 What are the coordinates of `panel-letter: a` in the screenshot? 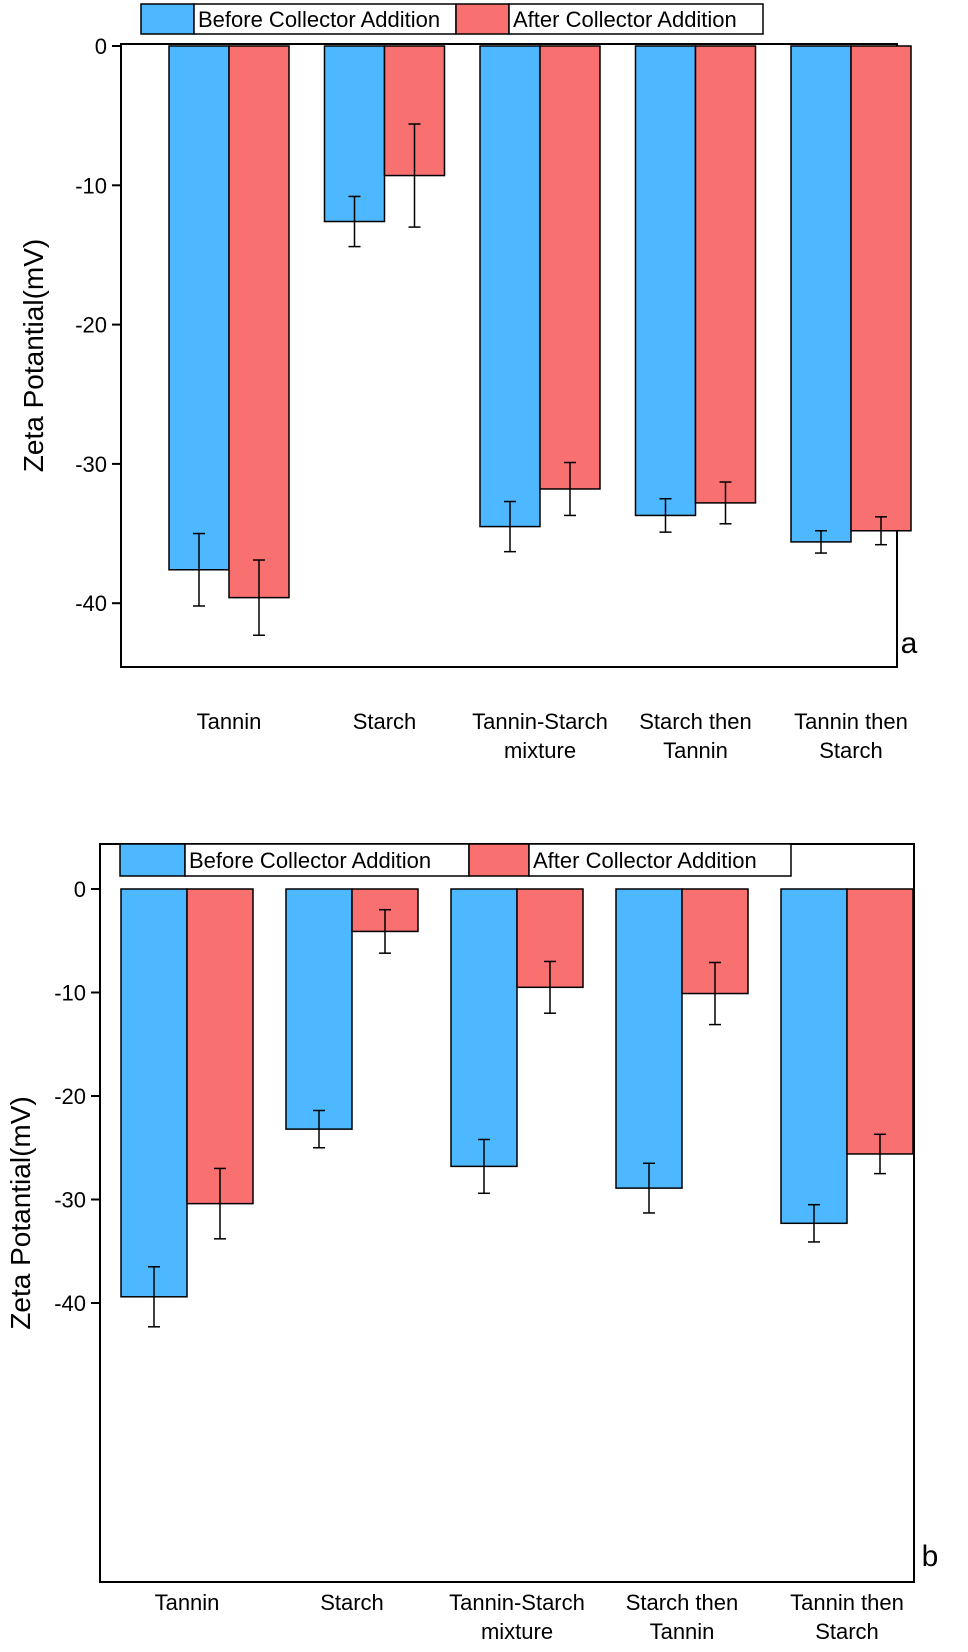 It's located at (909, 643).